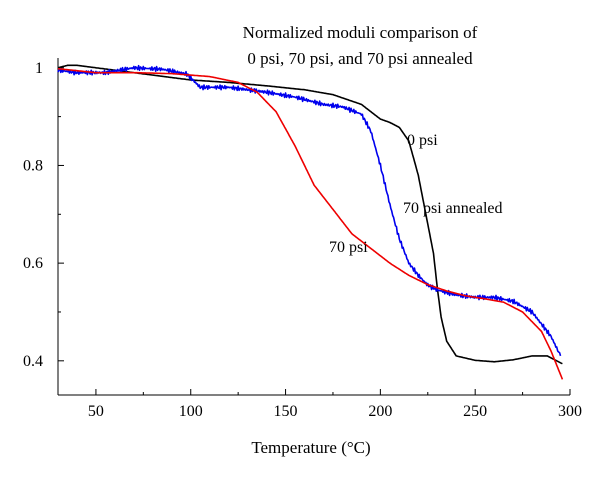 The image size is (600, 485). I want to click on x-tick-label: 100, so click(191, 411).